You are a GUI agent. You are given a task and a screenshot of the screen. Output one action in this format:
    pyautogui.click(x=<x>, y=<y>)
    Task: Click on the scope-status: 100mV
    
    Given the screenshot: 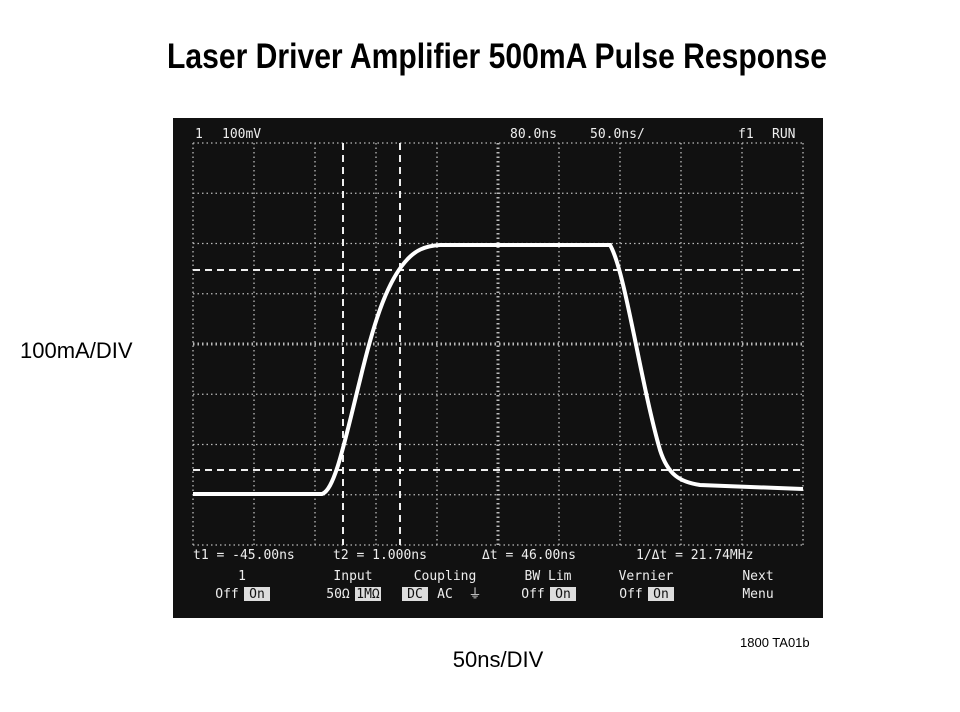 What is the action you would take?
    pyautogui.click(x=241, y=134)
    